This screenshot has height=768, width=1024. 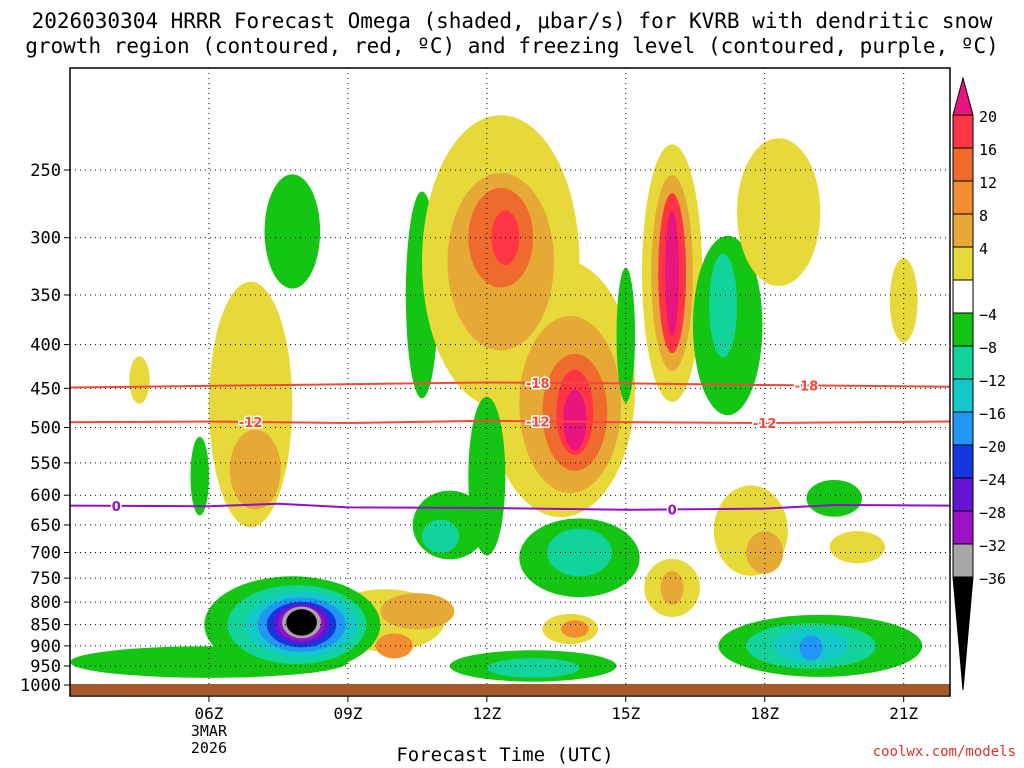 What do you see at coordinates (983, 249) in the screenshot?
I see `colorbar-label: 4` at bounding box center [983, 249].